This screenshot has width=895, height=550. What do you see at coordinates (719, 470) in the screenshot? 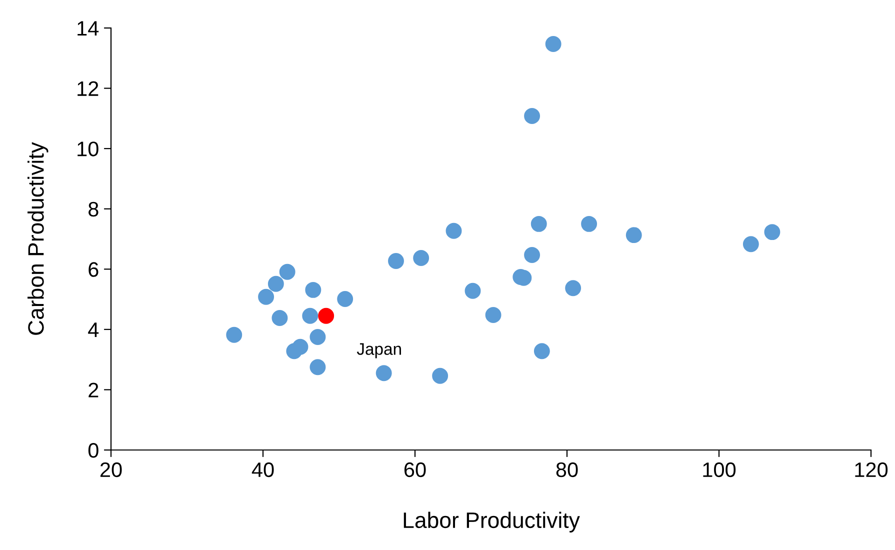
I see `x-tick-label: 100` at bounding box center [719, 470].